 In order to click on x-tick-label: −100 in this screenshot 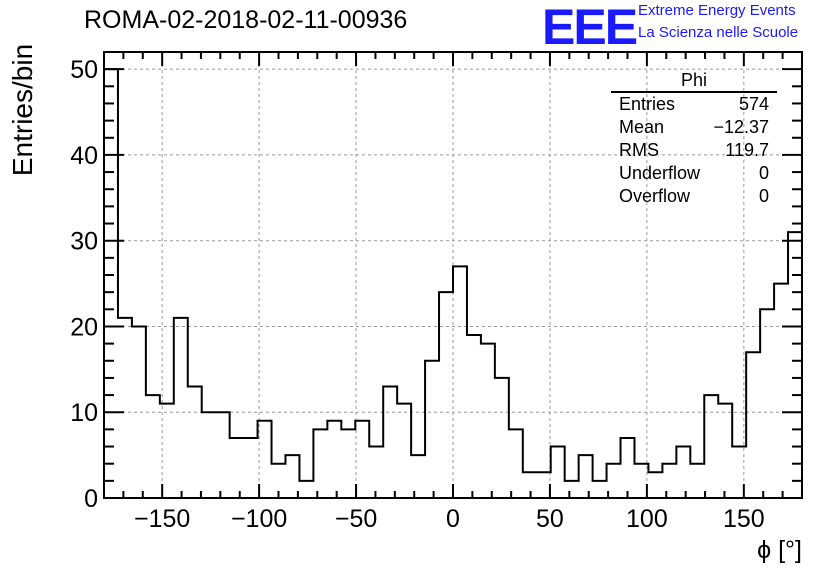, I will do `click(259, 519)`.